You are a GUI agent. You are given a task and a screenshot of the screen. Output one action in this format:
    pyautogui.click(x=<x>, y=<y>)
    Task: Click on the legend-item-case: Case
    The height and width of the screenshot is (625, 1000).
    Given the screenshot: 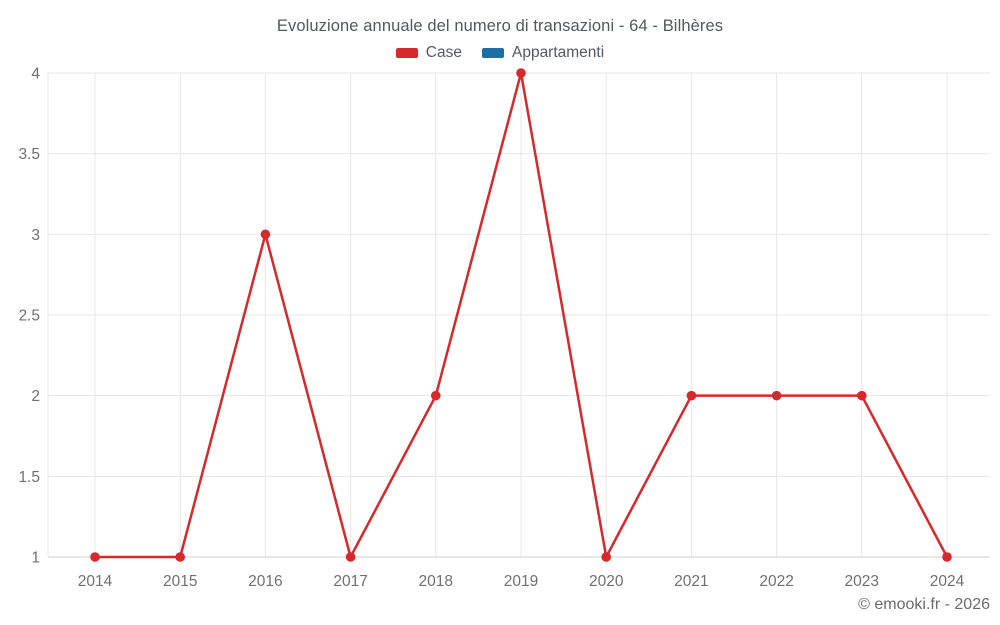 What is the action you would take?
    pyautogui.click(x=428, y=53)
    